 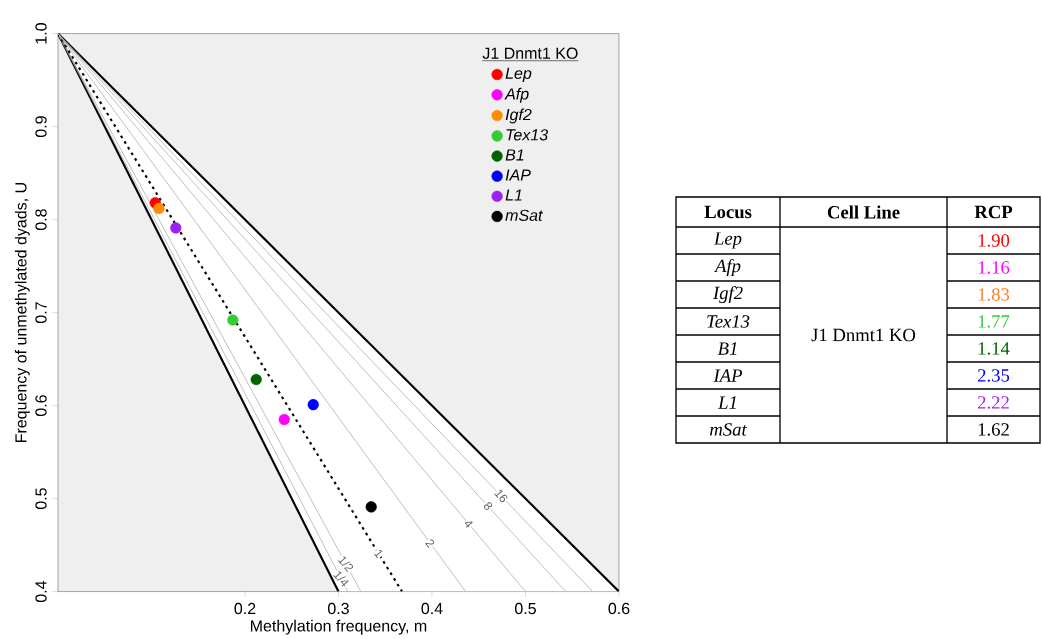 What do you see at coordinates (516, 95) in the screenshot?
I see `legend-label: Afp` at bounding box center [516, 95].